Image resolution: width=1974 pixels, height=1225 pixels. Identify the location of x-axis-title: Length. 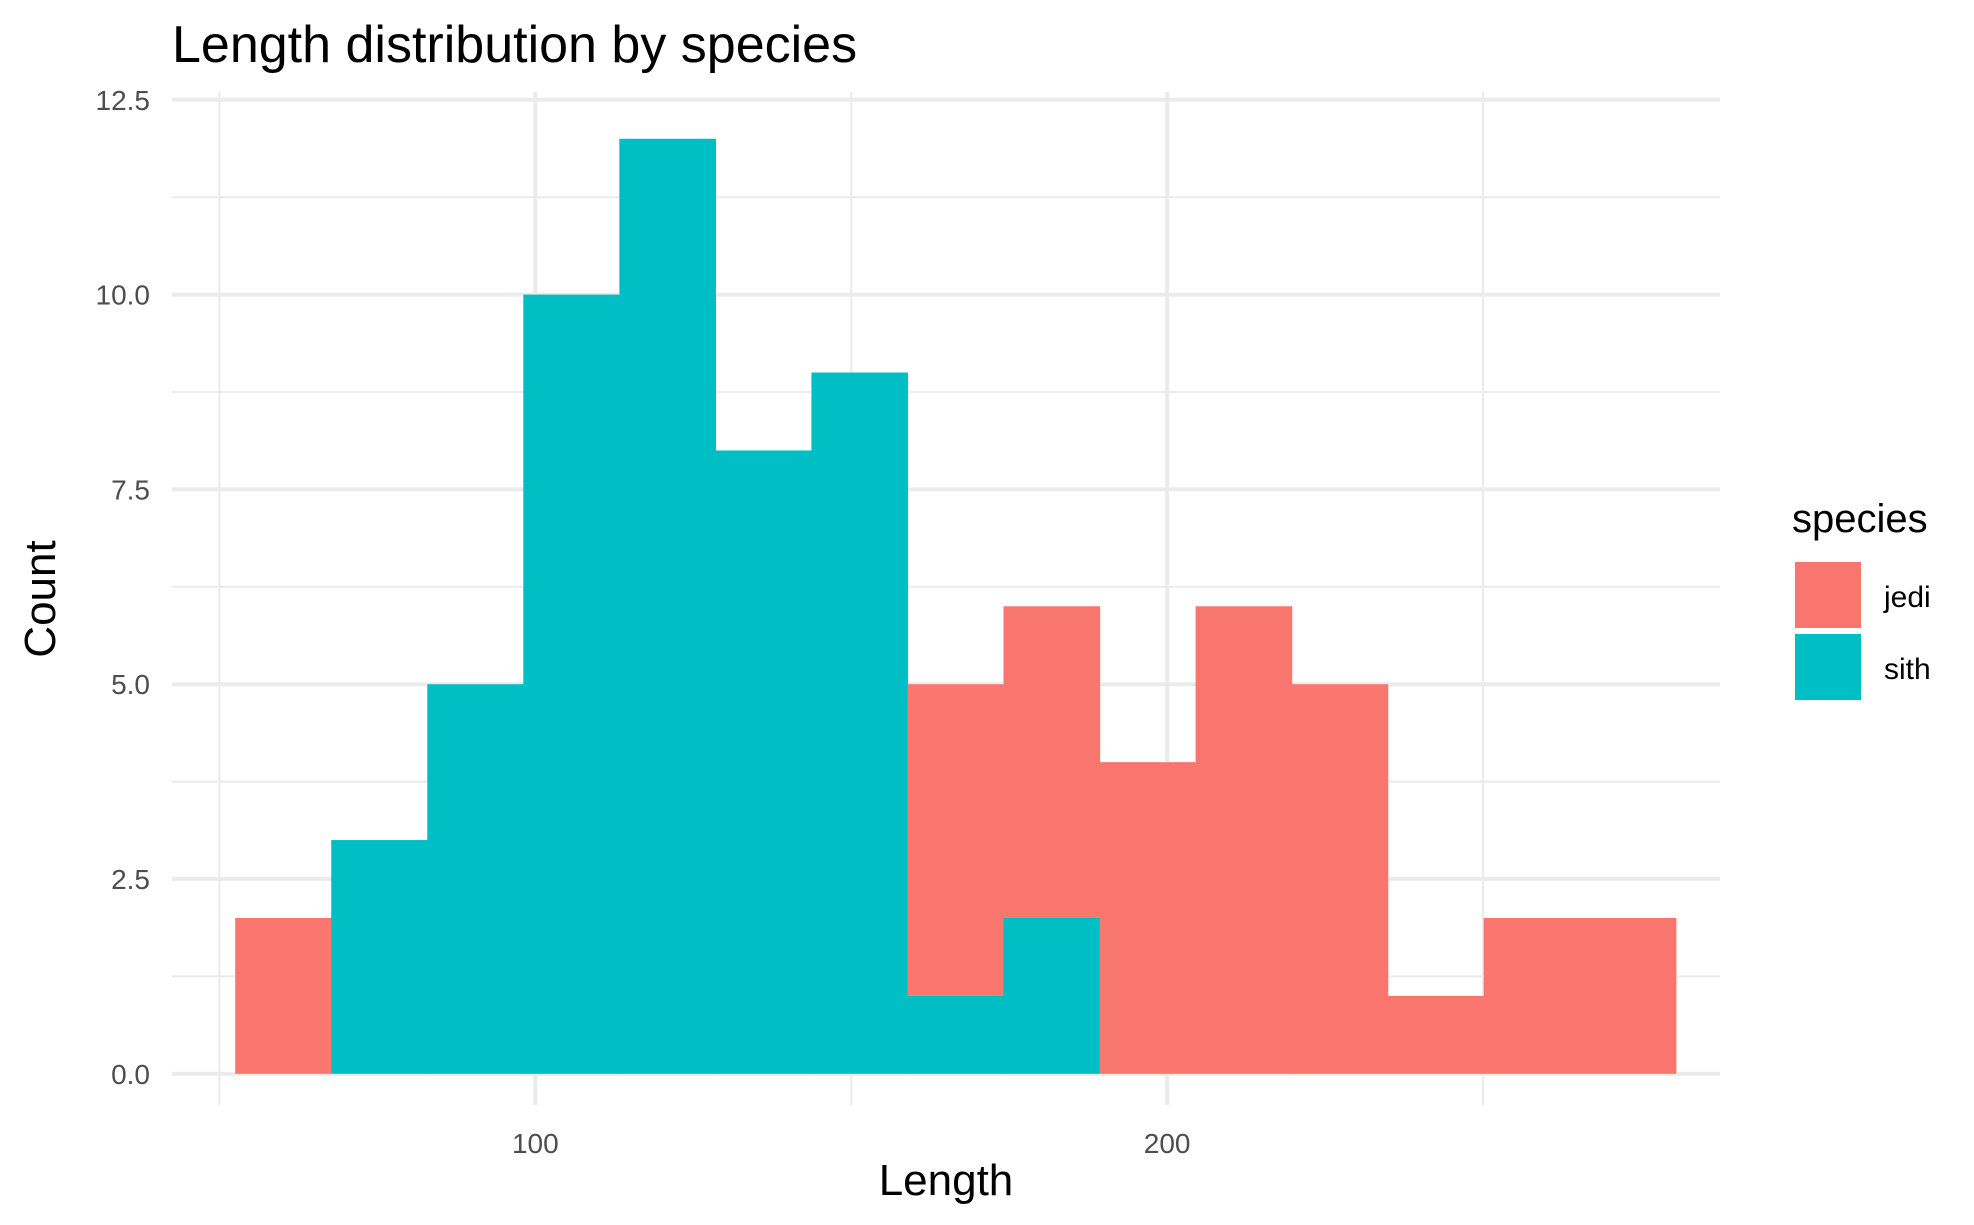
(946, 1180).